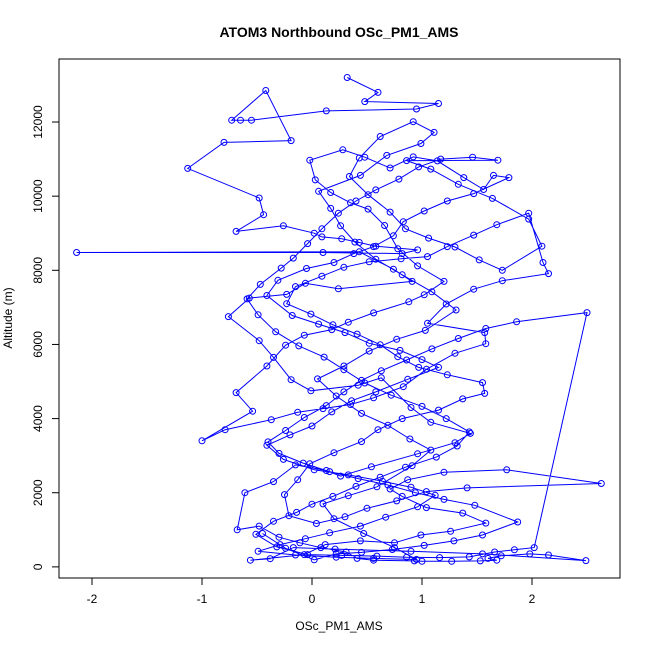  What do you see at coordinates (38, 492) in the screenshot?
I see `y-tick-label: 2000` at bounding box center [38, 492].